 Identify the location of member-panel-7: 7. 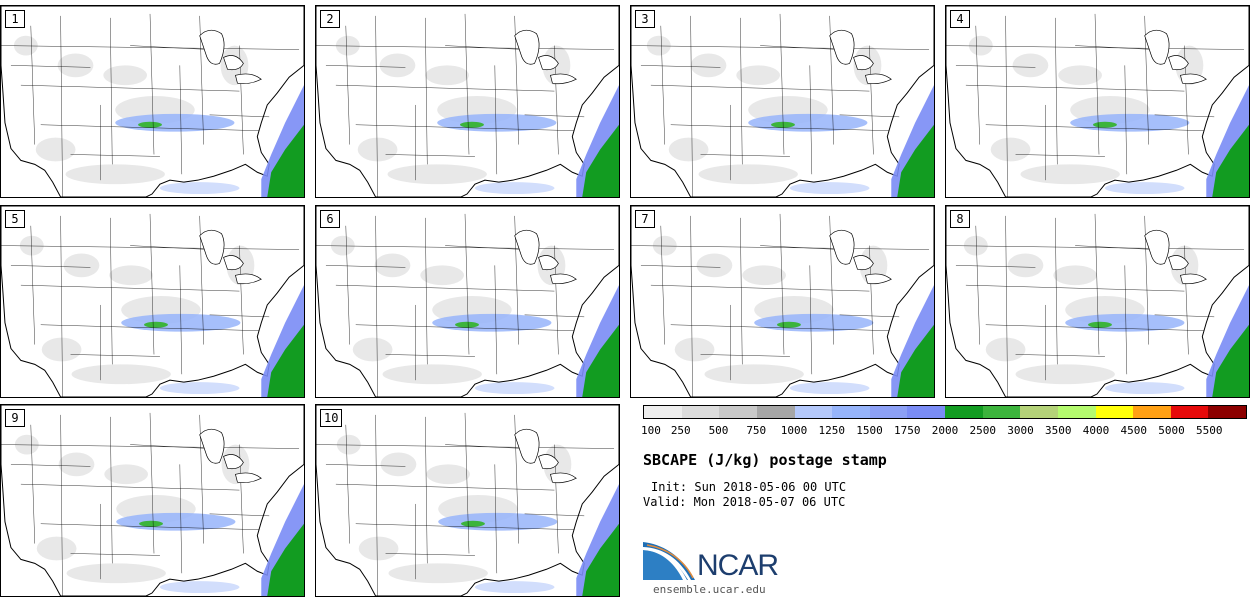
(782, 301).